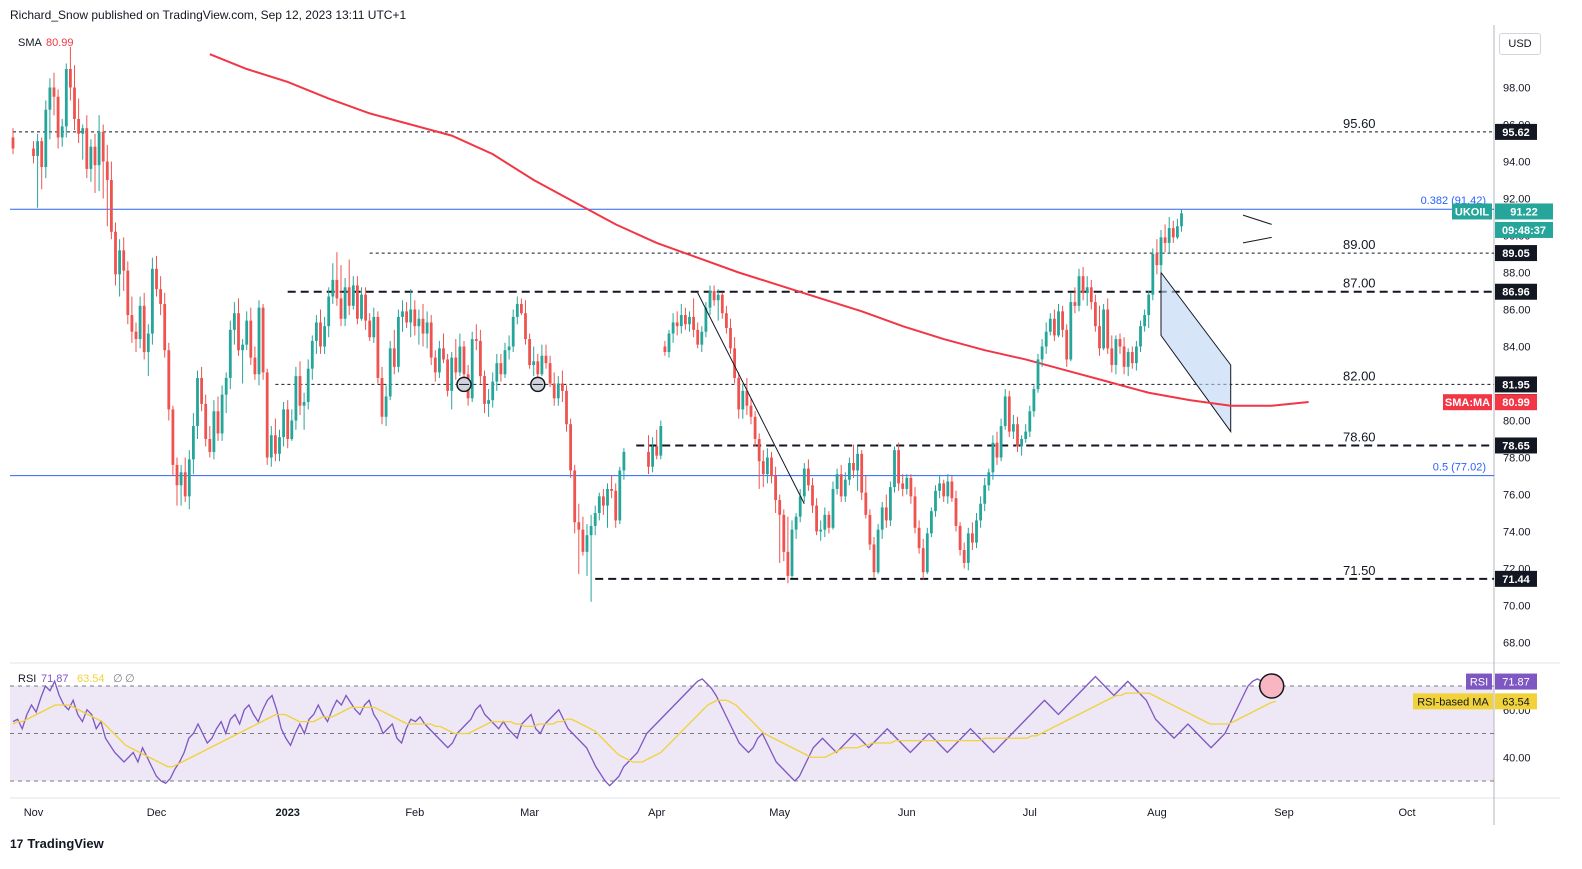 The image size is (1582, 869). Describe the element at coordinates (1517, 533) in the screenshot. I see `price-tick-label: 74.00` at that location.